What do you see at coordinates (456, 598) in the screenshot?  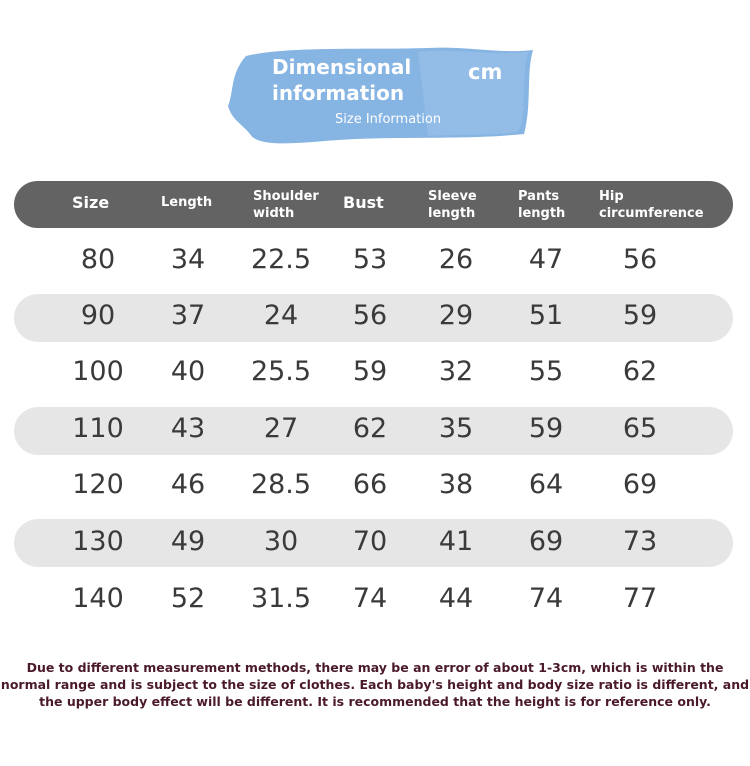 I see `cell-sleeve-length: 44` at bounding box center [456, 598].